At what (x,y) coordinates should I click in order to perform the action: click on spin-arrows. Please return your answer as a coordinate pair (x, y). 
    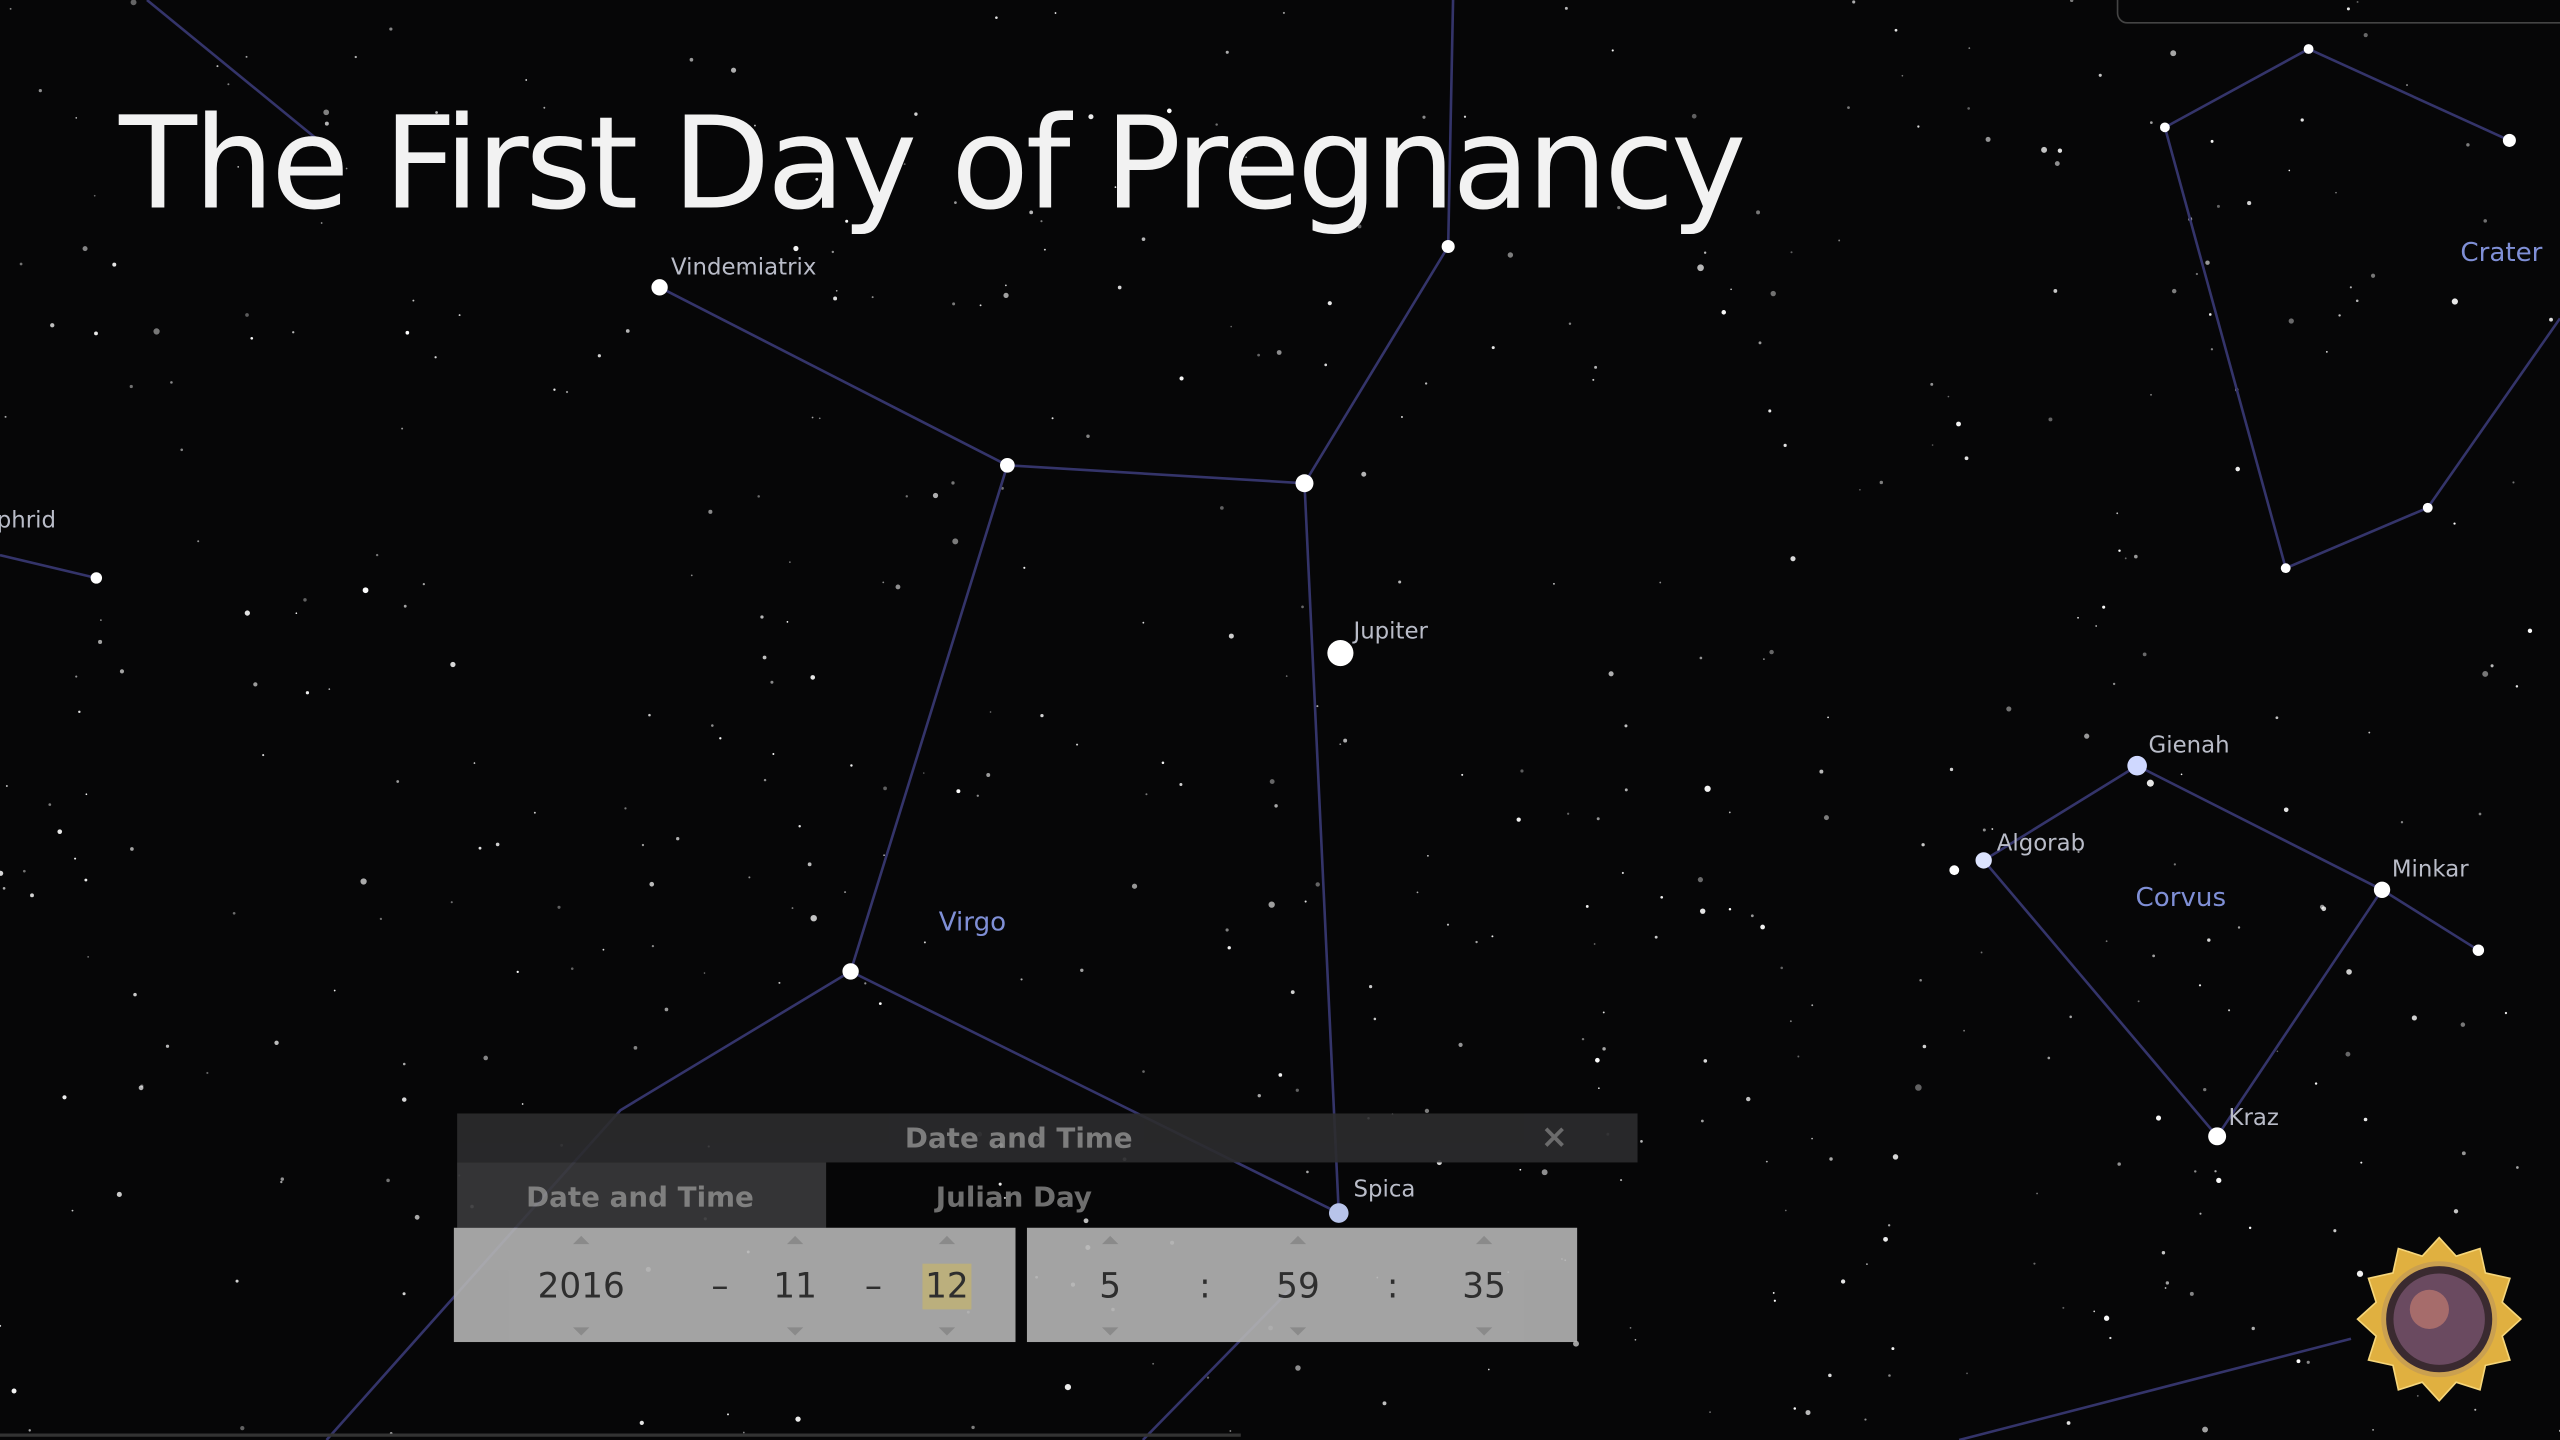
    Looking at the image, I should click on (1033, 1285).